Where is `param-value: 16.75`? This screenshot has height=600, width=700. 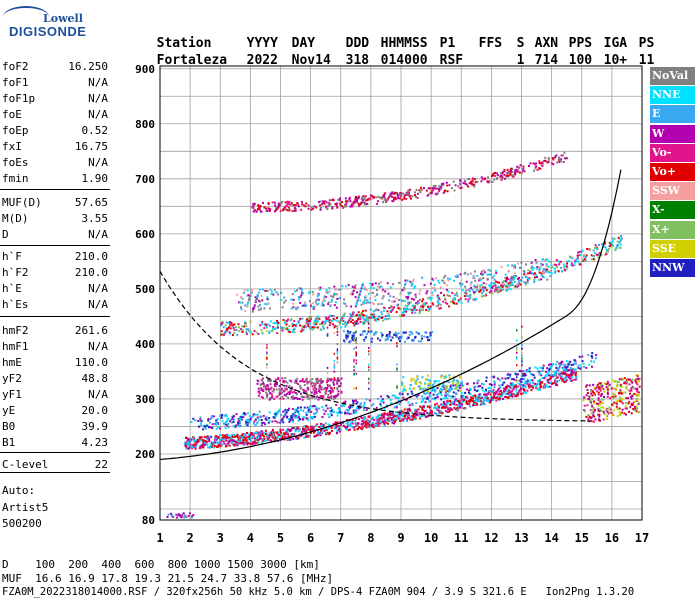
param-value: 16.75 is located at coordinates (91, 146).